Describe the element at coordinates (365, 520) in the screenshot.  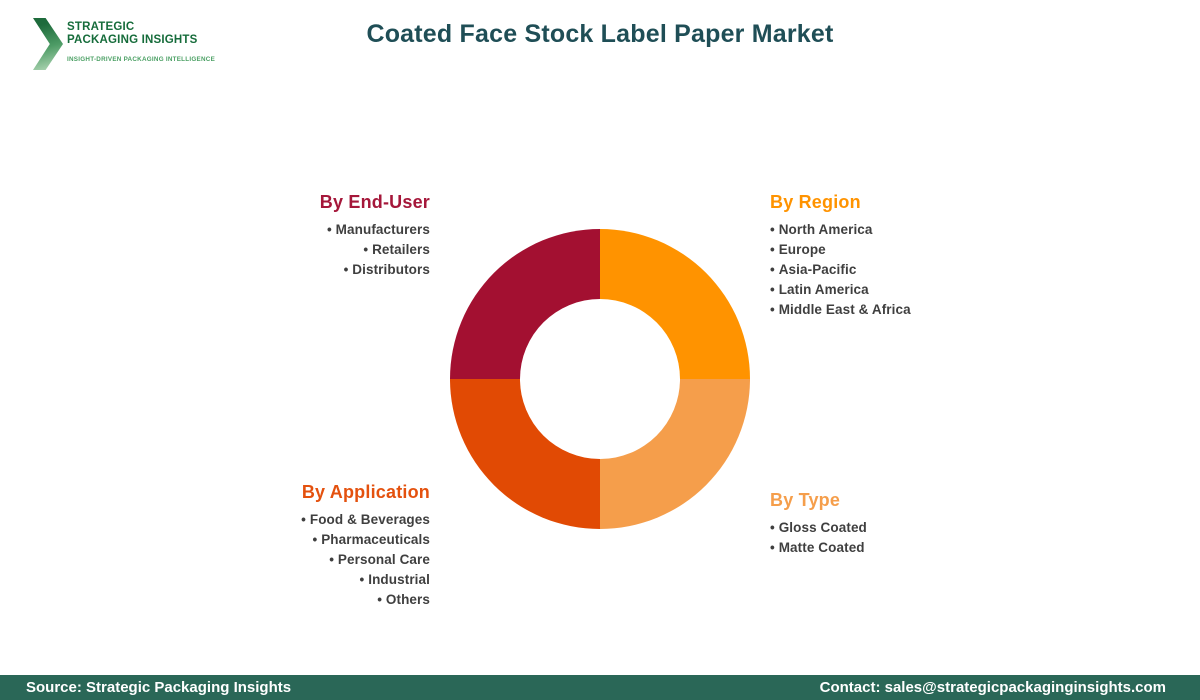
I see `list-item: Food & Beverages` at that location.